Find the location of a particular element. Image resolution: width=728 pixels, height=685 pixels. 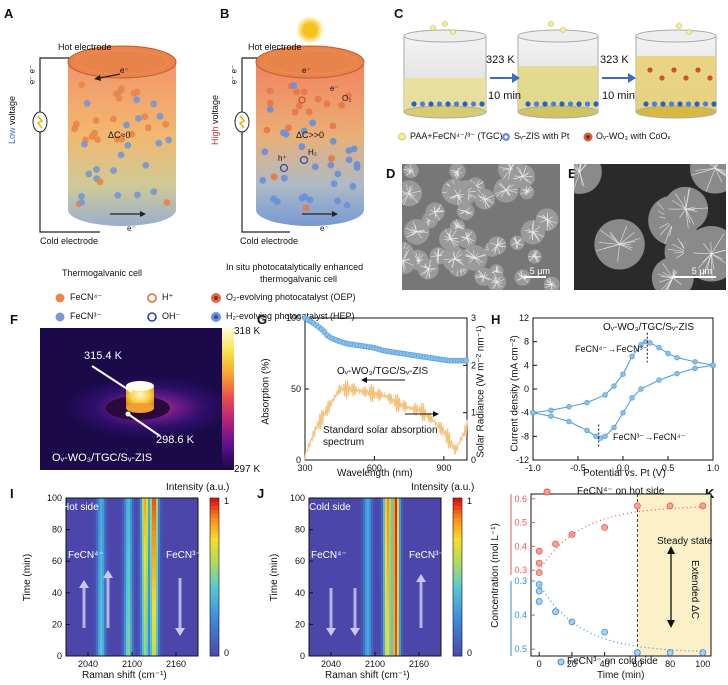

hot-point is located at coordinates (539, 551).